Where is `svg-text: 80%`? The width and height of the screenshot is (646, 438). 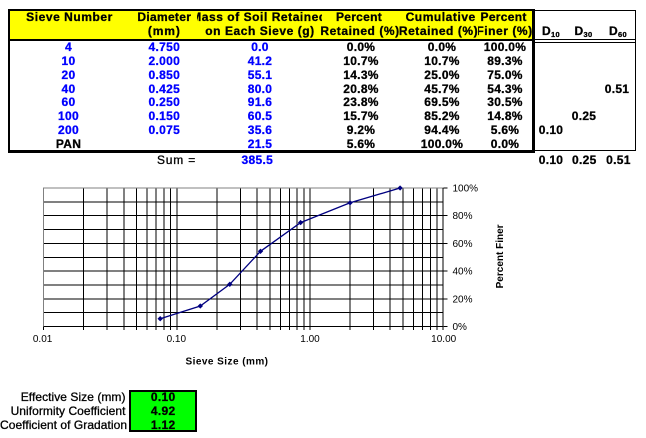 svg-text: 80% is located at coordinates (463, 216).